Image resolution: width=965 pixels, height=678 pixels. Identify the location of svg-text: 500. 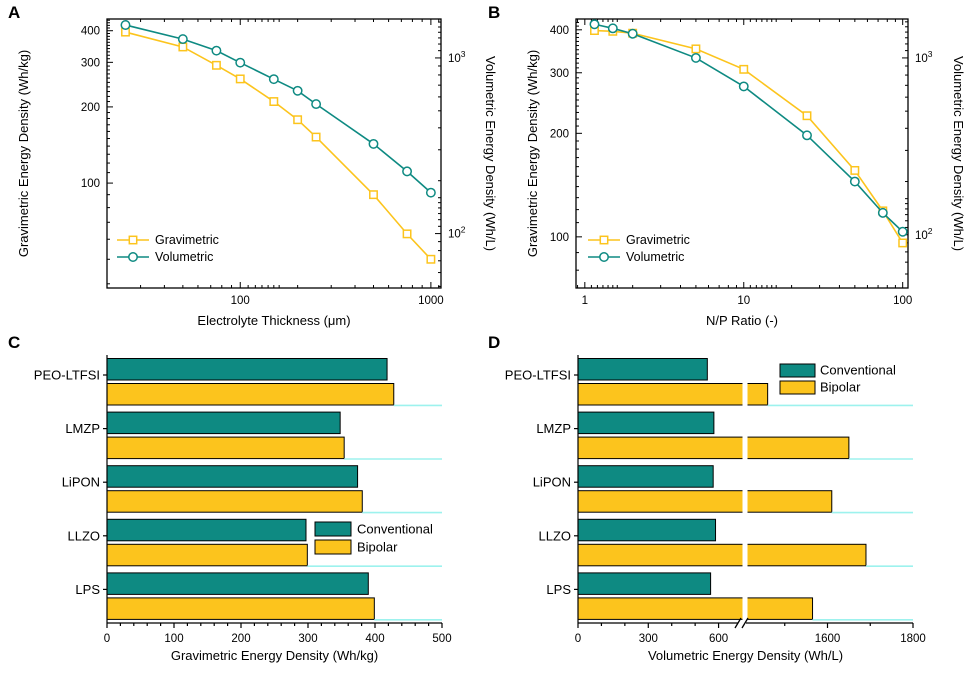
(441, 639).